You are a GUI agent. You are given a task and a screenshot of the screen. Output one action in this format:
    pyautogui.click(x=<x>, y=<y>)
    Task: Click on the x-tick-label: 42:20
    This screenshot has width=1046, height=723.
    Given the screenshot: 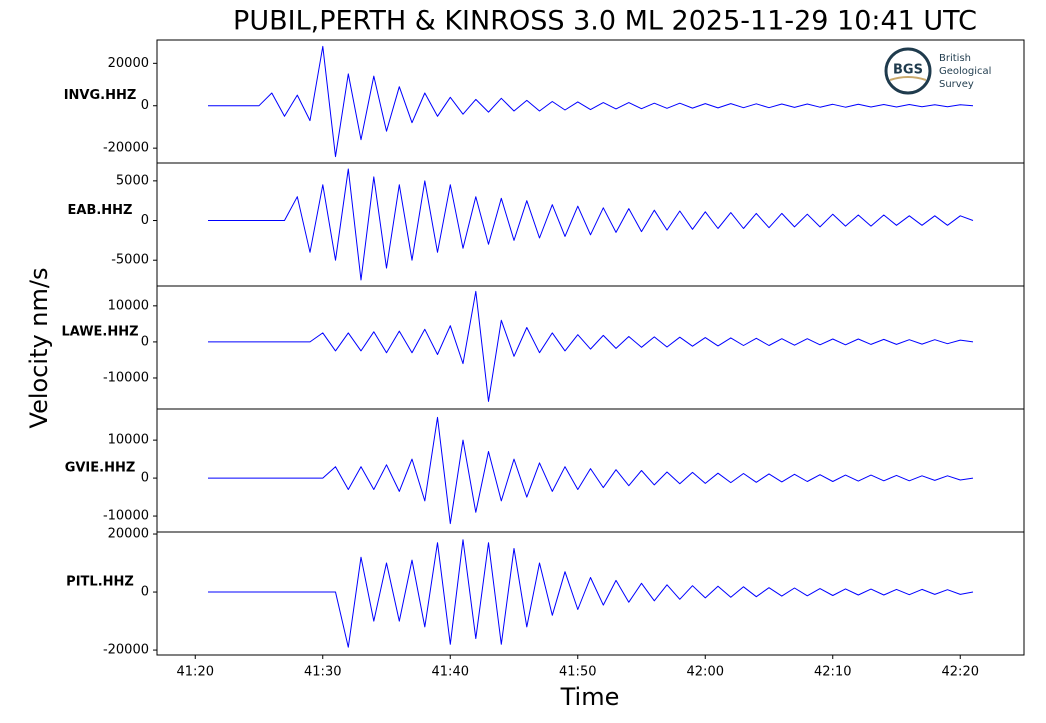 What is the action you would take?
    pyautogui.click(x=960, y=672)
    